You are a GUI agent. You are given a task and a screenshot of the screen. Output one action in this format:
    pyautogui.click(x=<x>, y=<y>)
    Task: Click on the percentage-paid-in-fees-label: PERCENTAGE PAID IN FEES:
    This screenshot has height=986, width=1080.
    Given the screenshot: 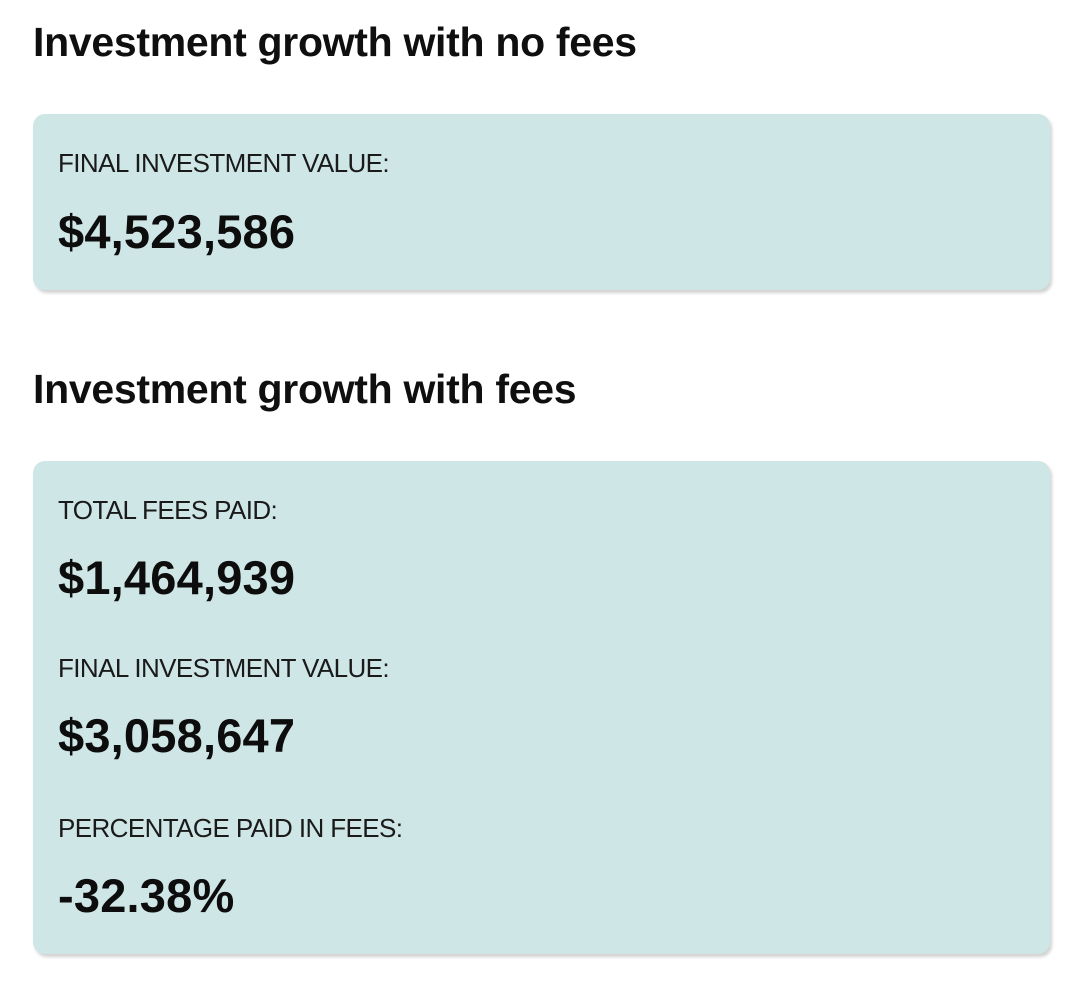 What is the action you would take?
    pyautogui.click(x=230, y=828)
    